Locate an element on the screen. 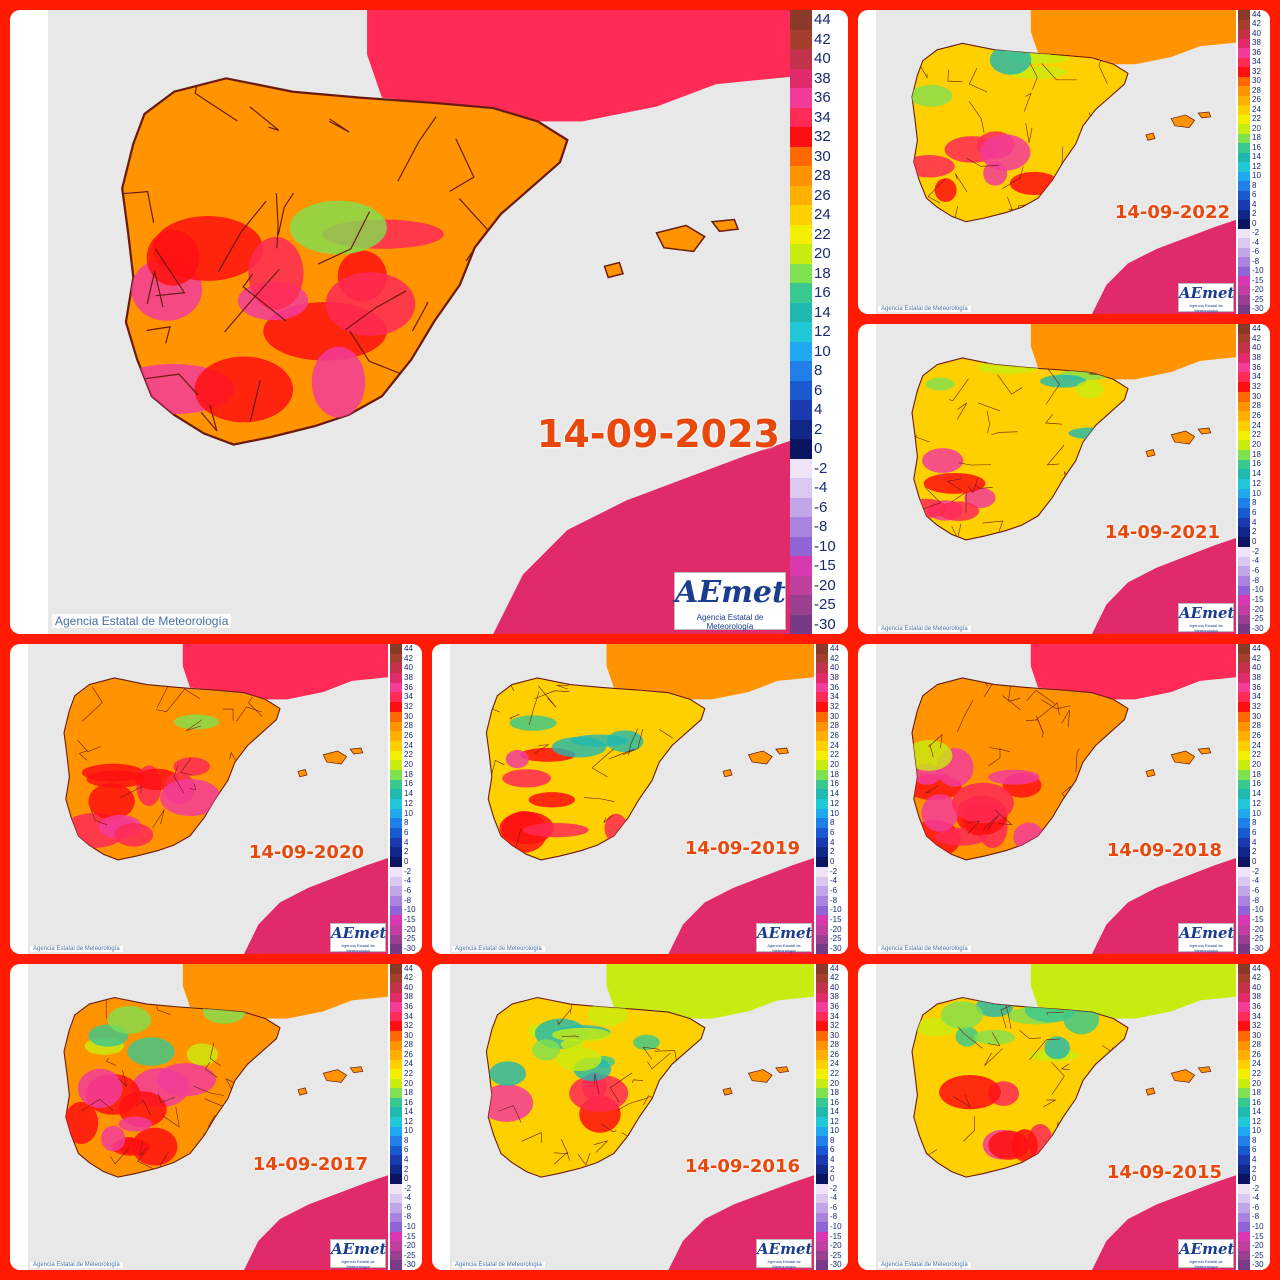 Image resolution: width=1280 pixels, height=1280 pixels. scale-tick-label: 34 is located at coordinates (1256, 377).